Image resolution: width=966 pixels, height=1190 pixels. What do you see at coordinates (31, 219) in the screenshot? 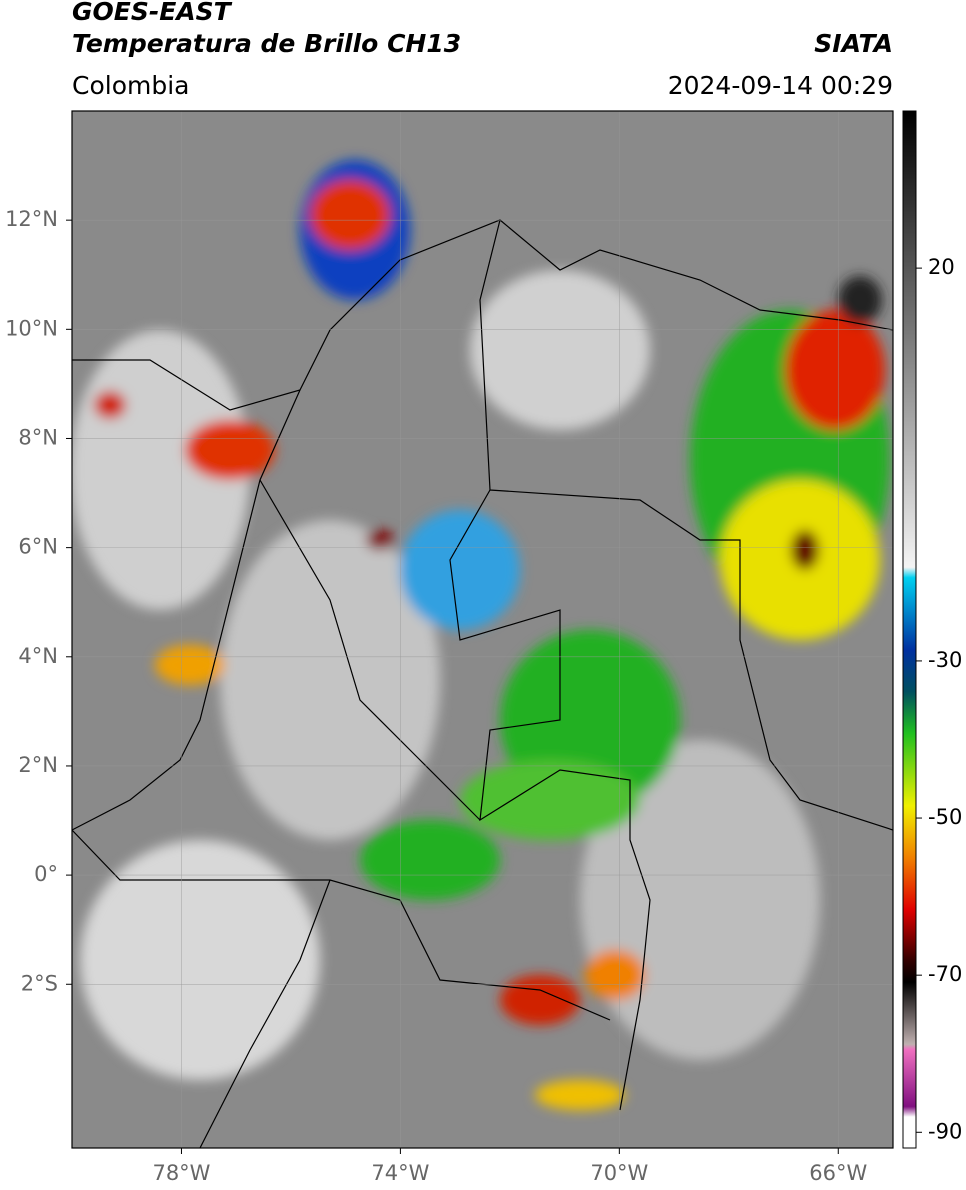
I see `y-tick-label: 12°N` at bounding box center [31, 219].